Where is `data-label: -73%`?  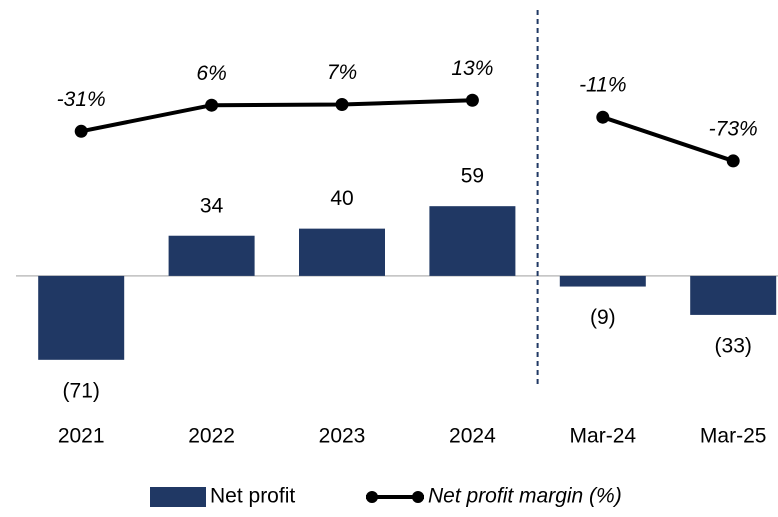 data-label: -73% is located at coordinates (733, 128).